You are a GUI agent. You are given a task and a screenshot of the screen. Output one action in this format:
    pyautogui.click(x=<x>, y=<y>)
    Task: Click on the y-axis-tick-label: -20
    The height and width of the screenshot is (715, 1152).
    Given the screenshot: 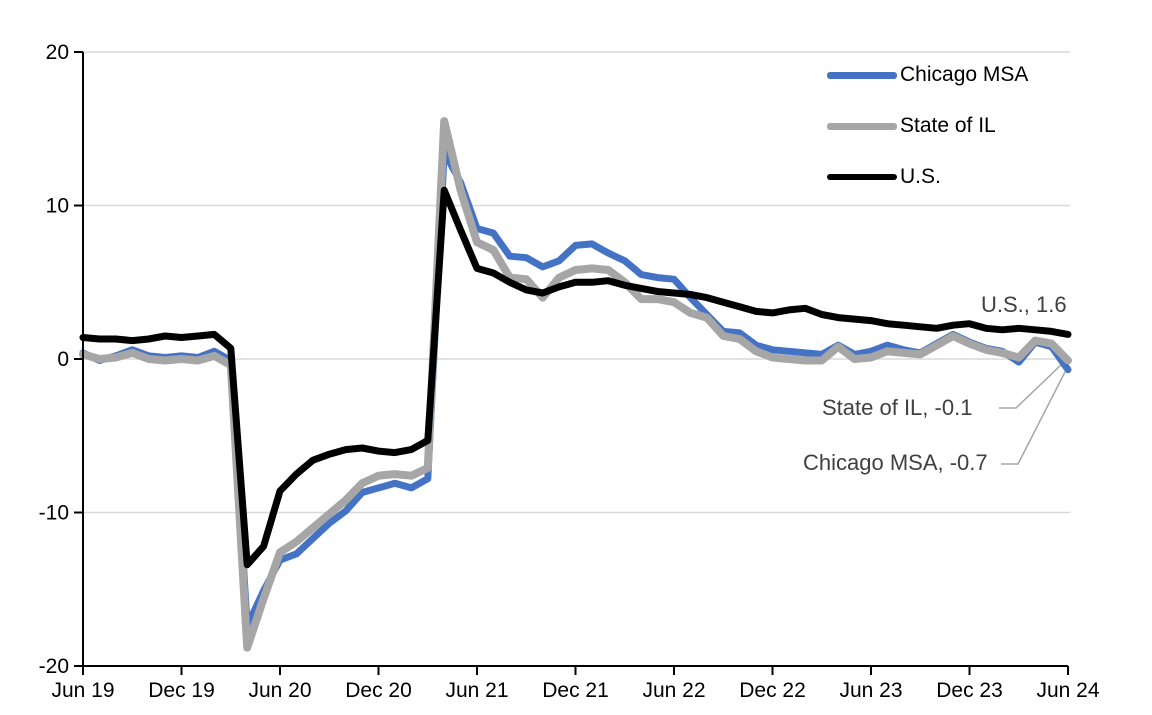 What is the action you would take?
    pyautogui.click(x=54, y=666)
    